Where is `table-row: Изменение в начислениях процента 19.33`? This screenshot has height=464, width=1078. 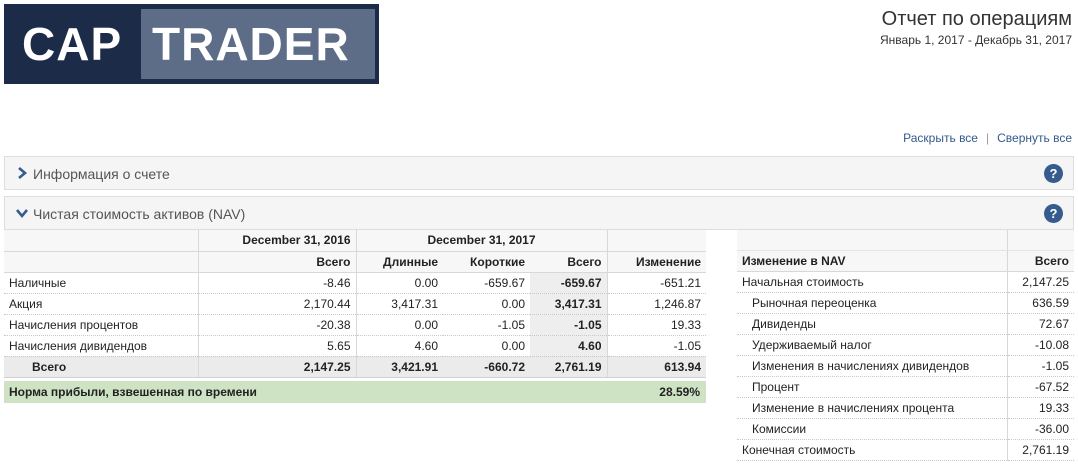
table-row: Изменение в начислениях процента 19.33 is located at coordinates (905, 408).